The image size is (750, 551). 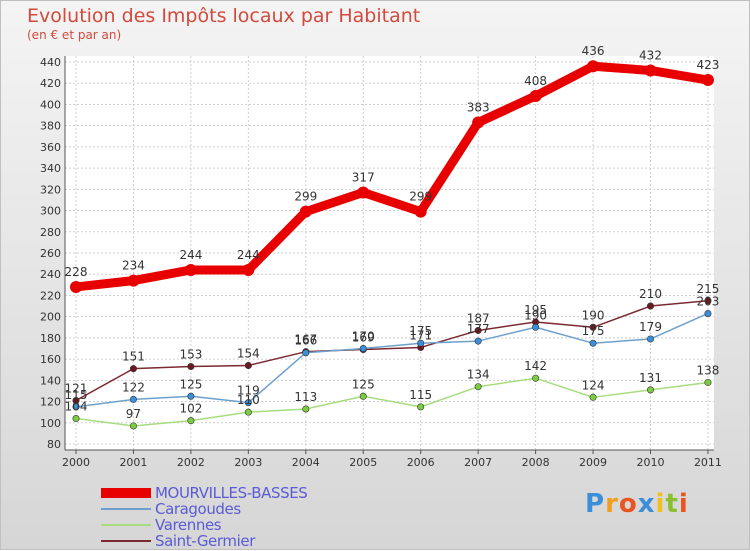 What do you see at coordinates (50, 168) in the screenshot?
I see `y-tick-label: 340` at bounding box center [50, 168].